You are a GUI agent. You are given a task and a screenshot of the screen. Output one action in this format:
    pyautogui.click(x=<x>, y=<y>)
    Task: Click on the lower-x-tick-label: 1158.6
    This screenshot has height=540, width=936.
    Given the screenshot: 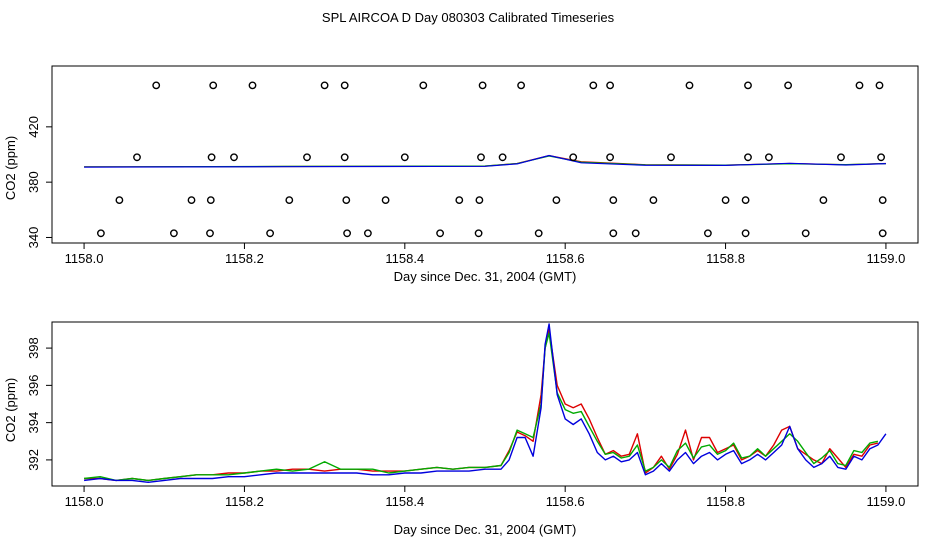 What is the action you would take?
    pyautogui.click(x=565, y=501)
    